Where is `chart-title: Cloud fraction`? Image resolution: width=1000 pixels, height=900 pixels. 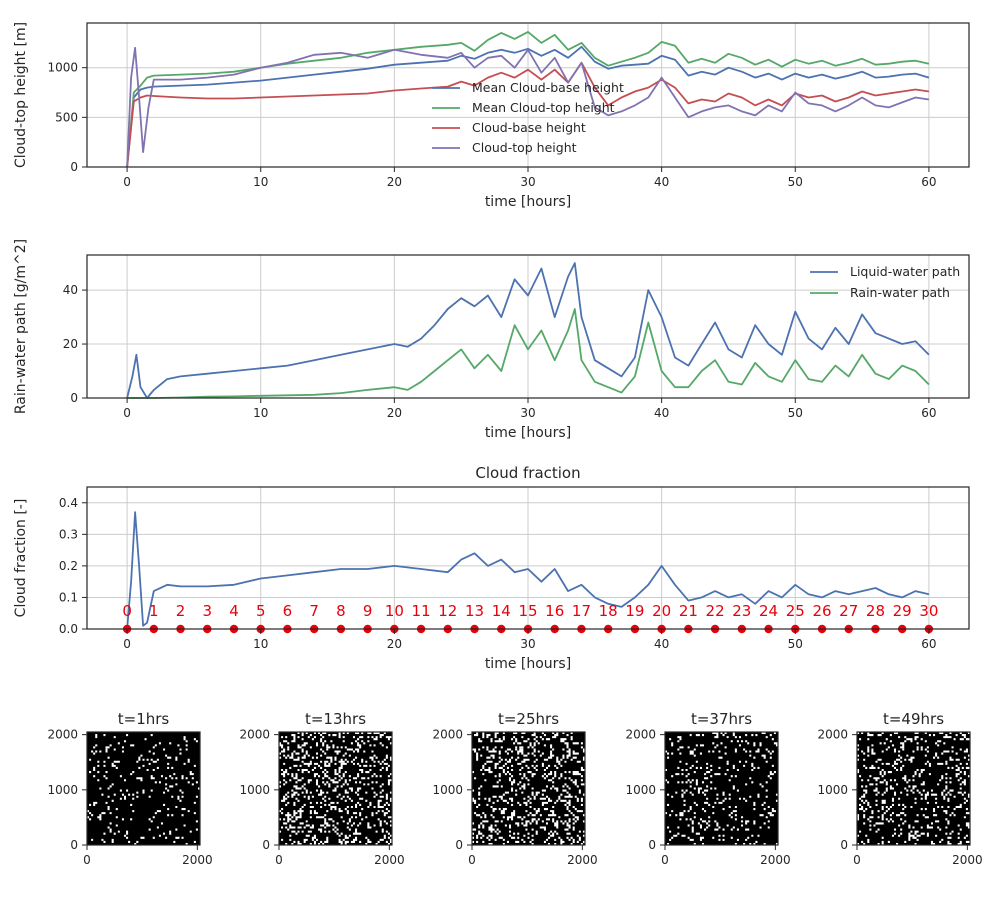 chart-title: Cloud fraction is located at coordinates (527, 473).